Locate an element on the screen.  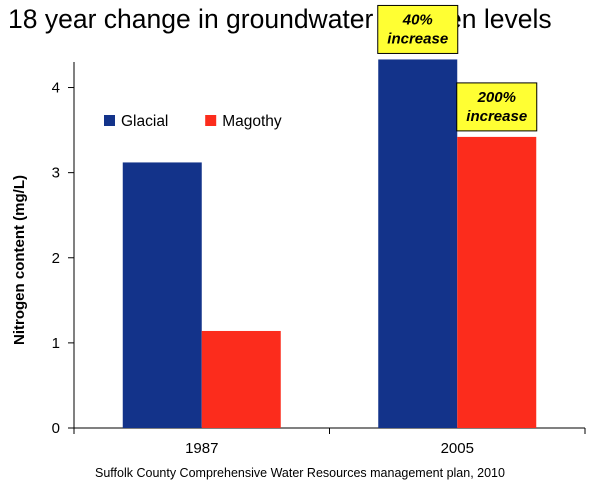
bar-magothy-1987 is located at coordinates (241, 379).